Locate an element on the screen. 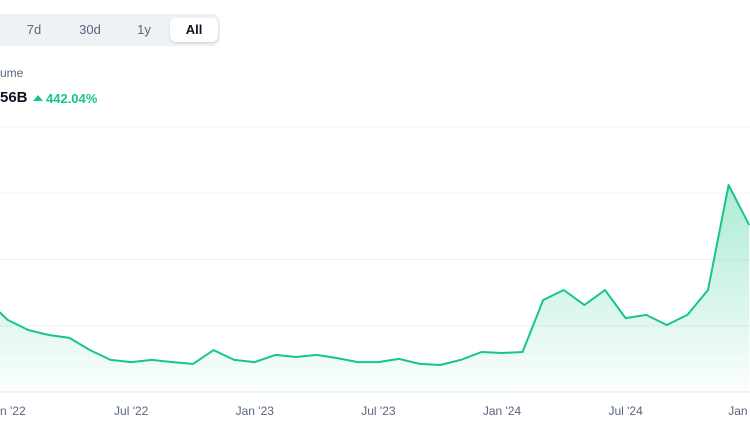  range-button: 30d is located at coordinates (90, 29).